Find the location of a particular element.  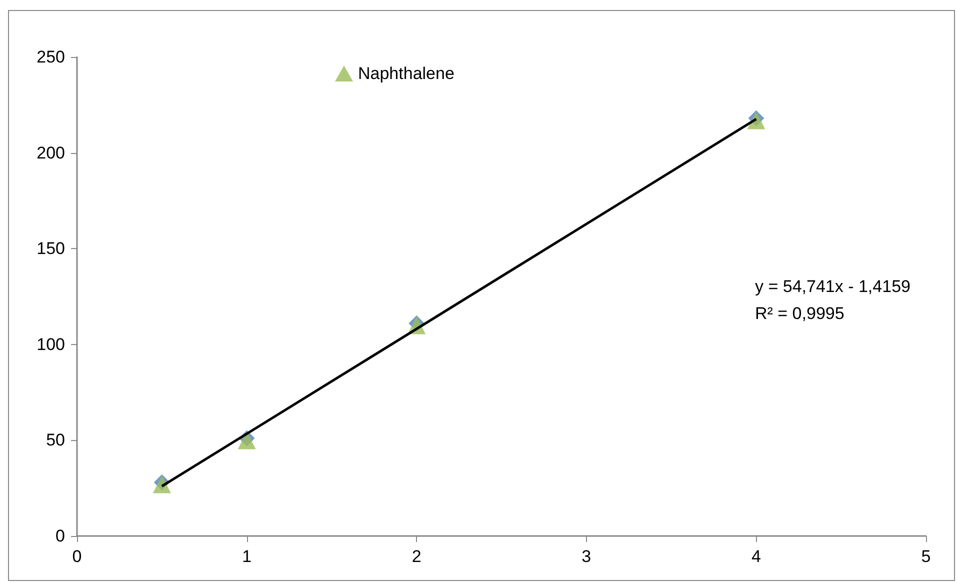

legend-label: Naphthalene is located at coordinates (406, 73).